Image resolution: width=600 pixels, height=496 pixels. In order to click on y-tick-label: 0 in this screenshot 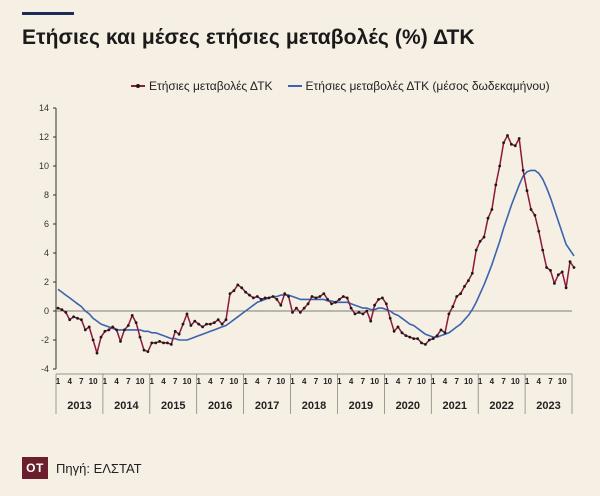, I will do `click(46, 311)`.